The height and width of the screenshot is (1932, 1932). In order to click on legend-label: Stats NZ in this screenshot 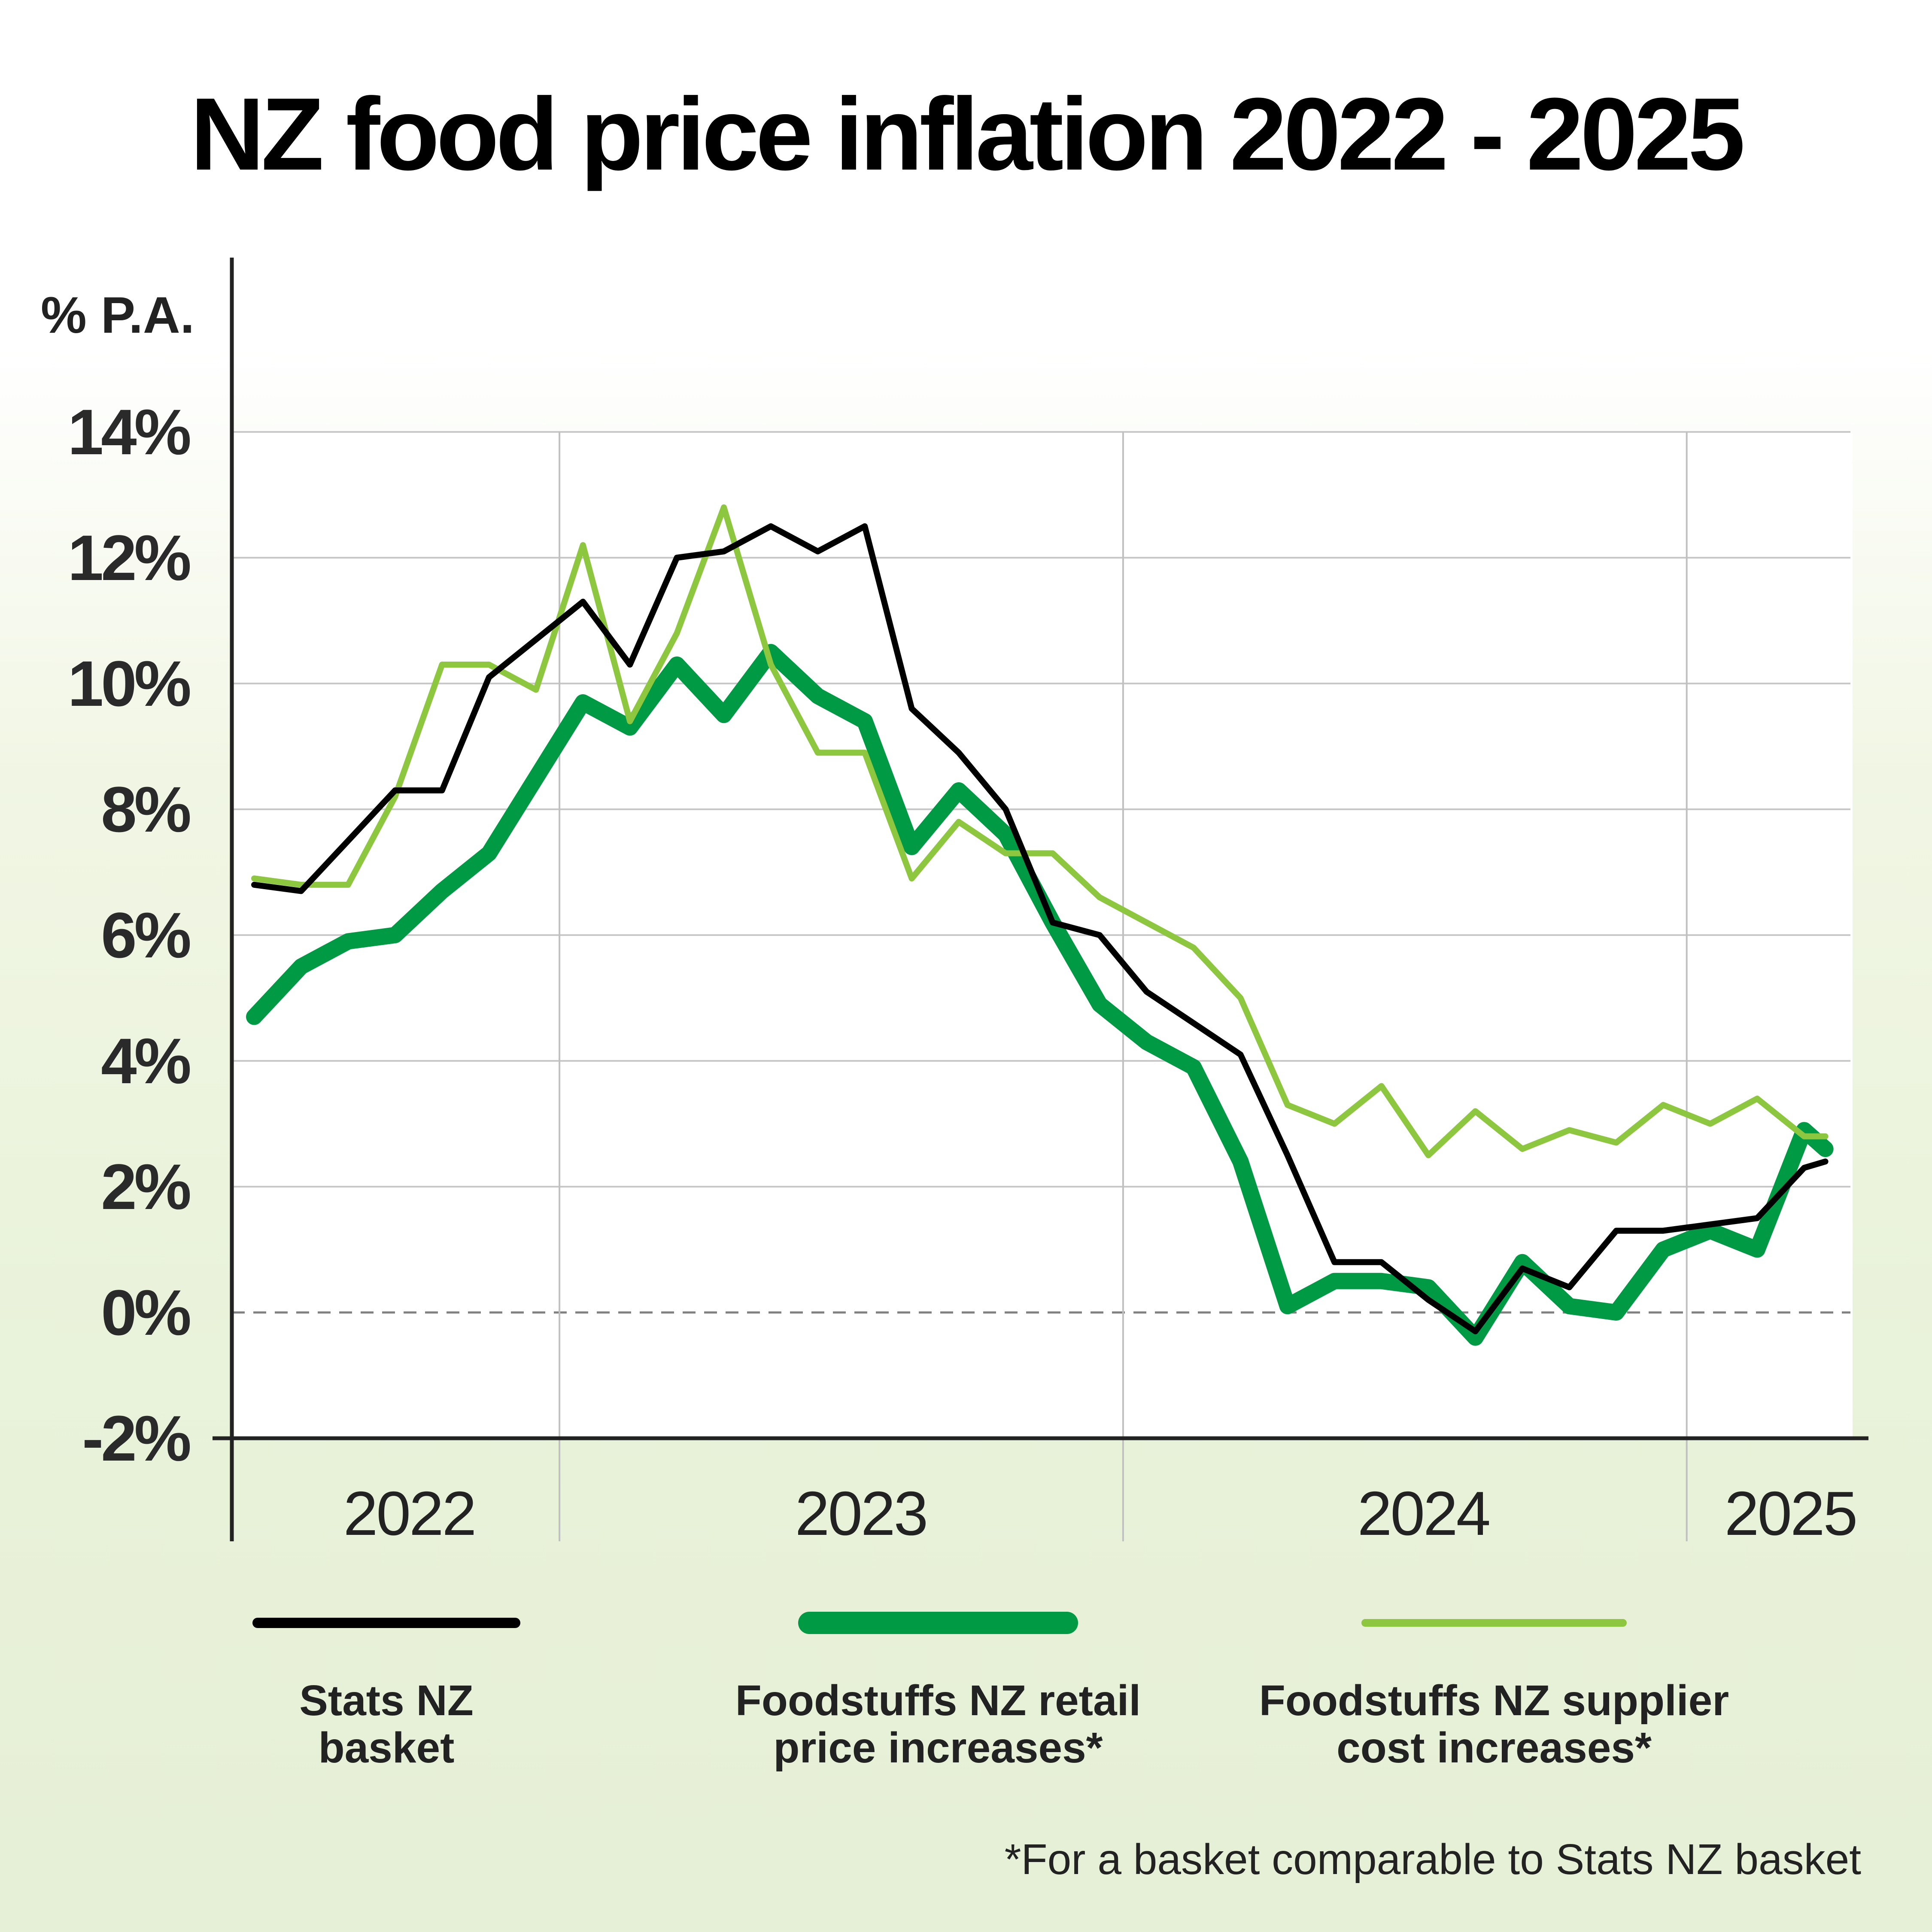, I will do `click(387, 1701)`.